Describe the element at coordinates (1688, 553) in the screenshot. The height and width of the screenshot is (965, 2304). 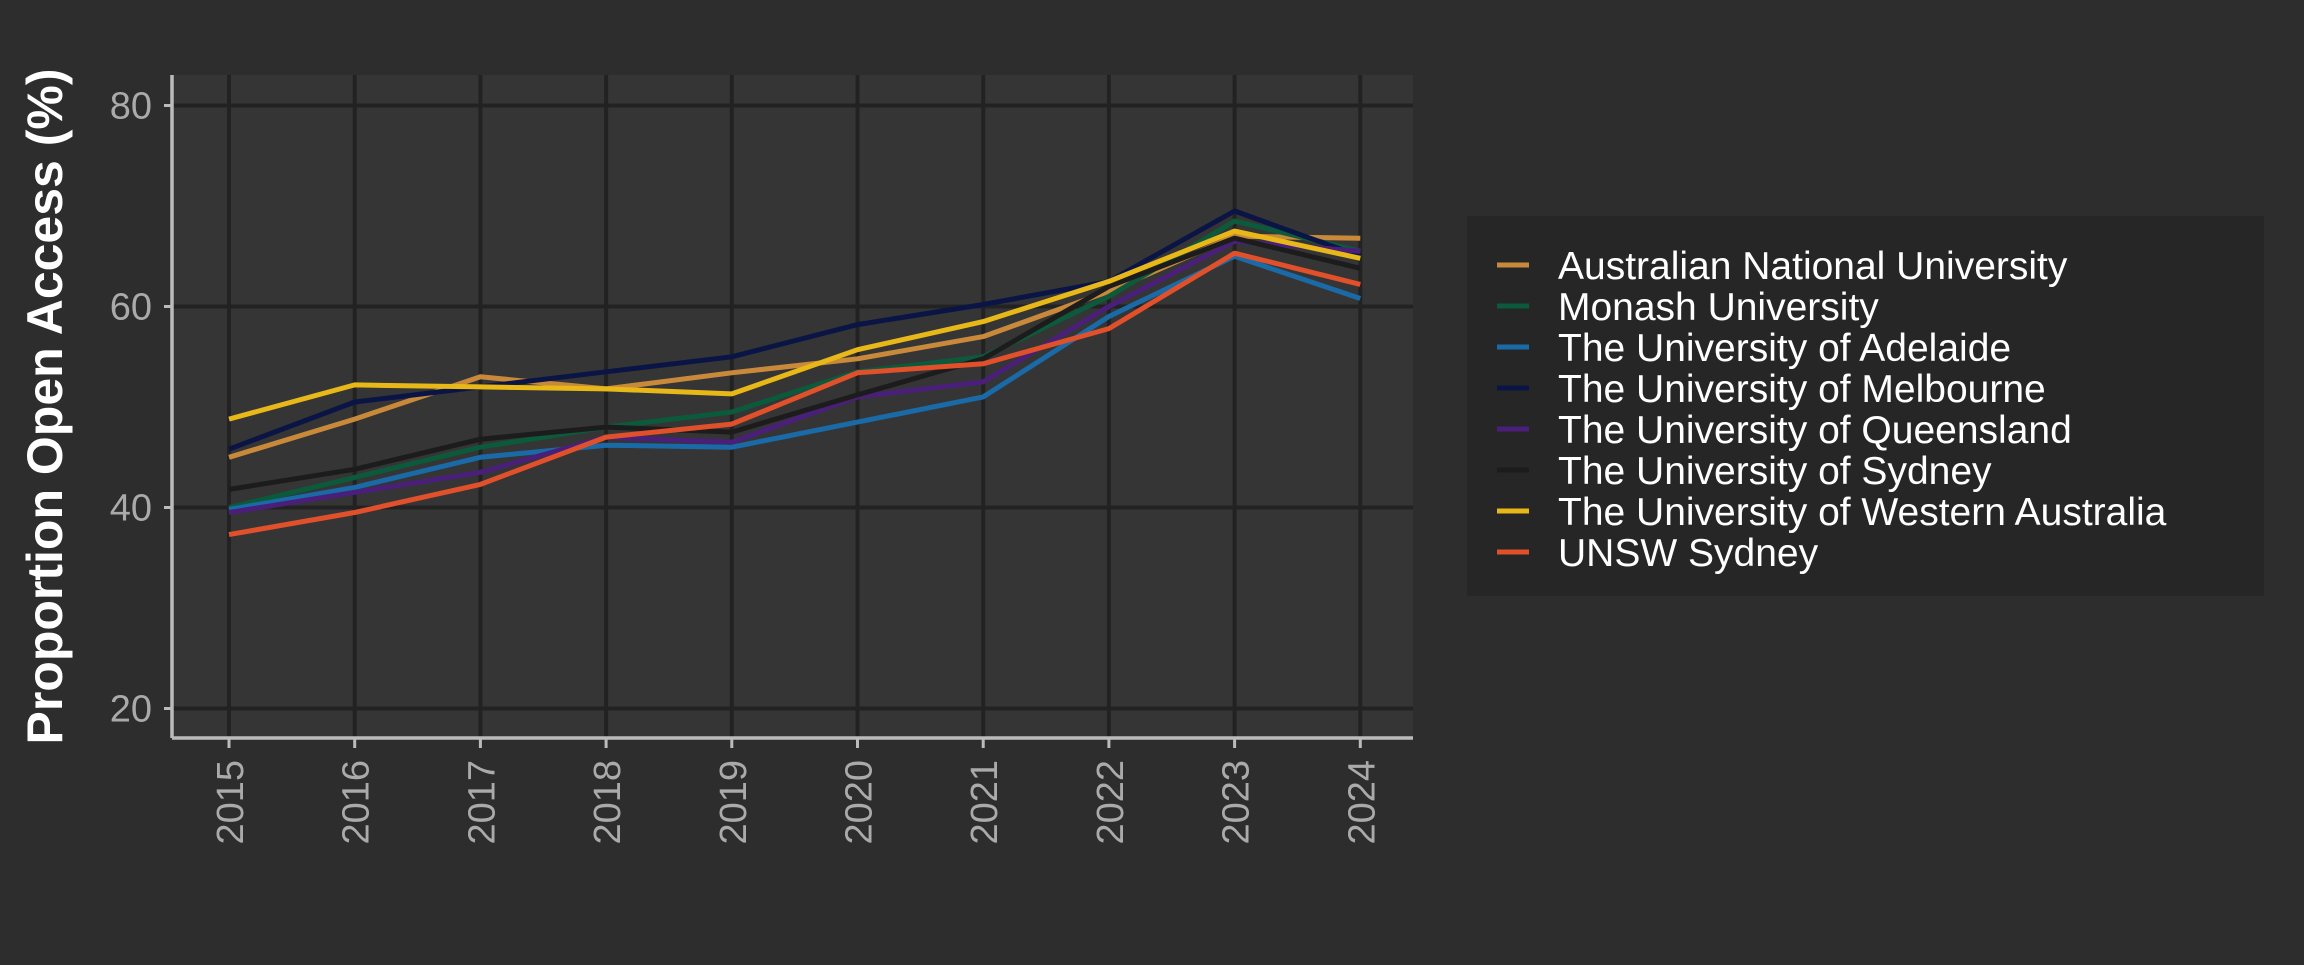
I see `legend-label: UNSW Sydney` at that location.